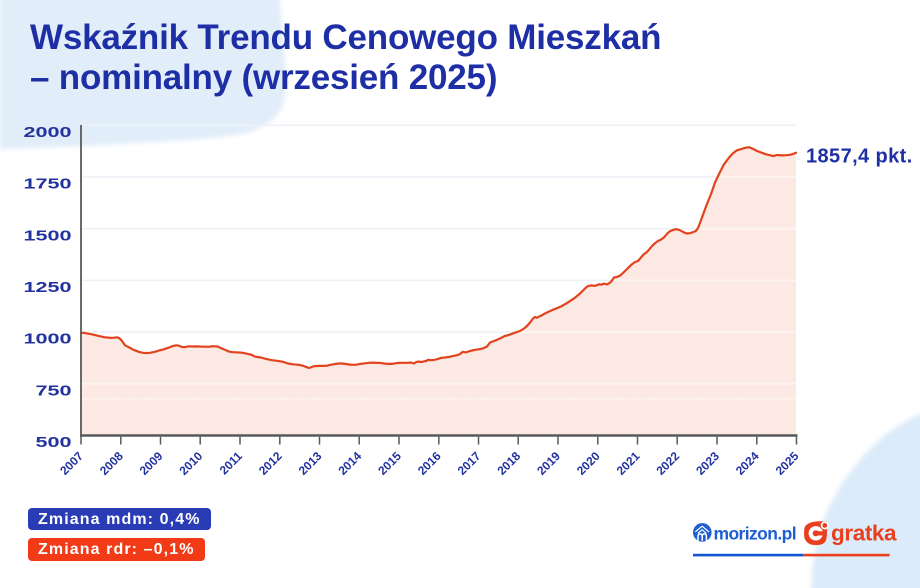  Describe the element at coordinates (47, 286) in the screenshot. I see `svg-text: 1250` at that location.